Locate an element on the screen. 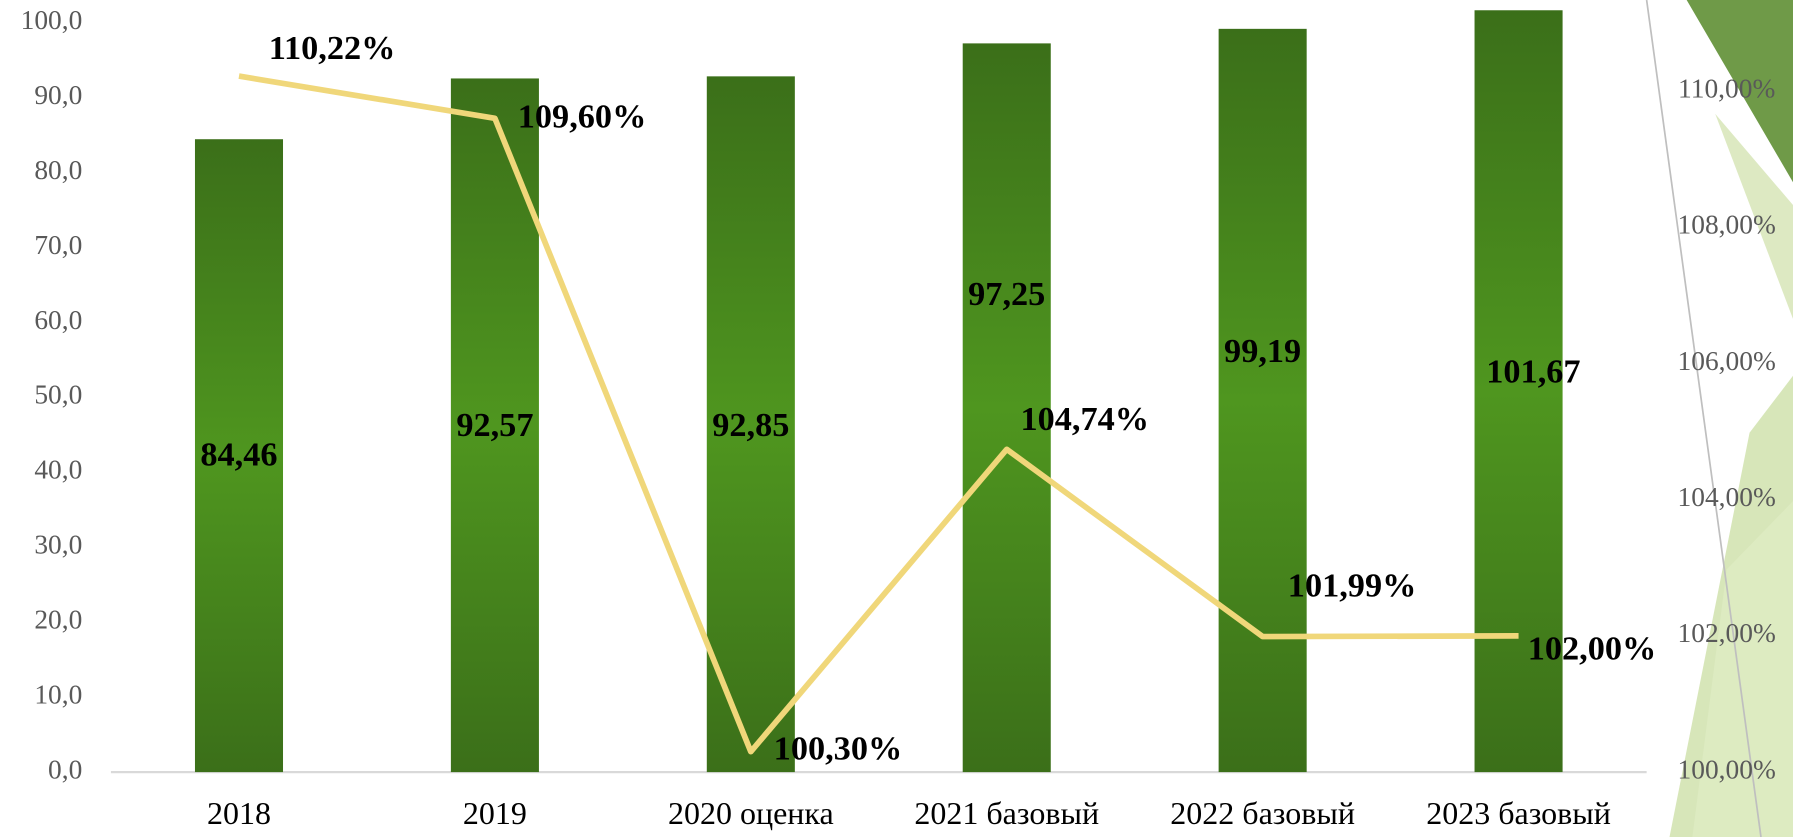 This screenshot has width=1793, height=837. line-value-label: 101,99% is located at coordinates (1352, 586).